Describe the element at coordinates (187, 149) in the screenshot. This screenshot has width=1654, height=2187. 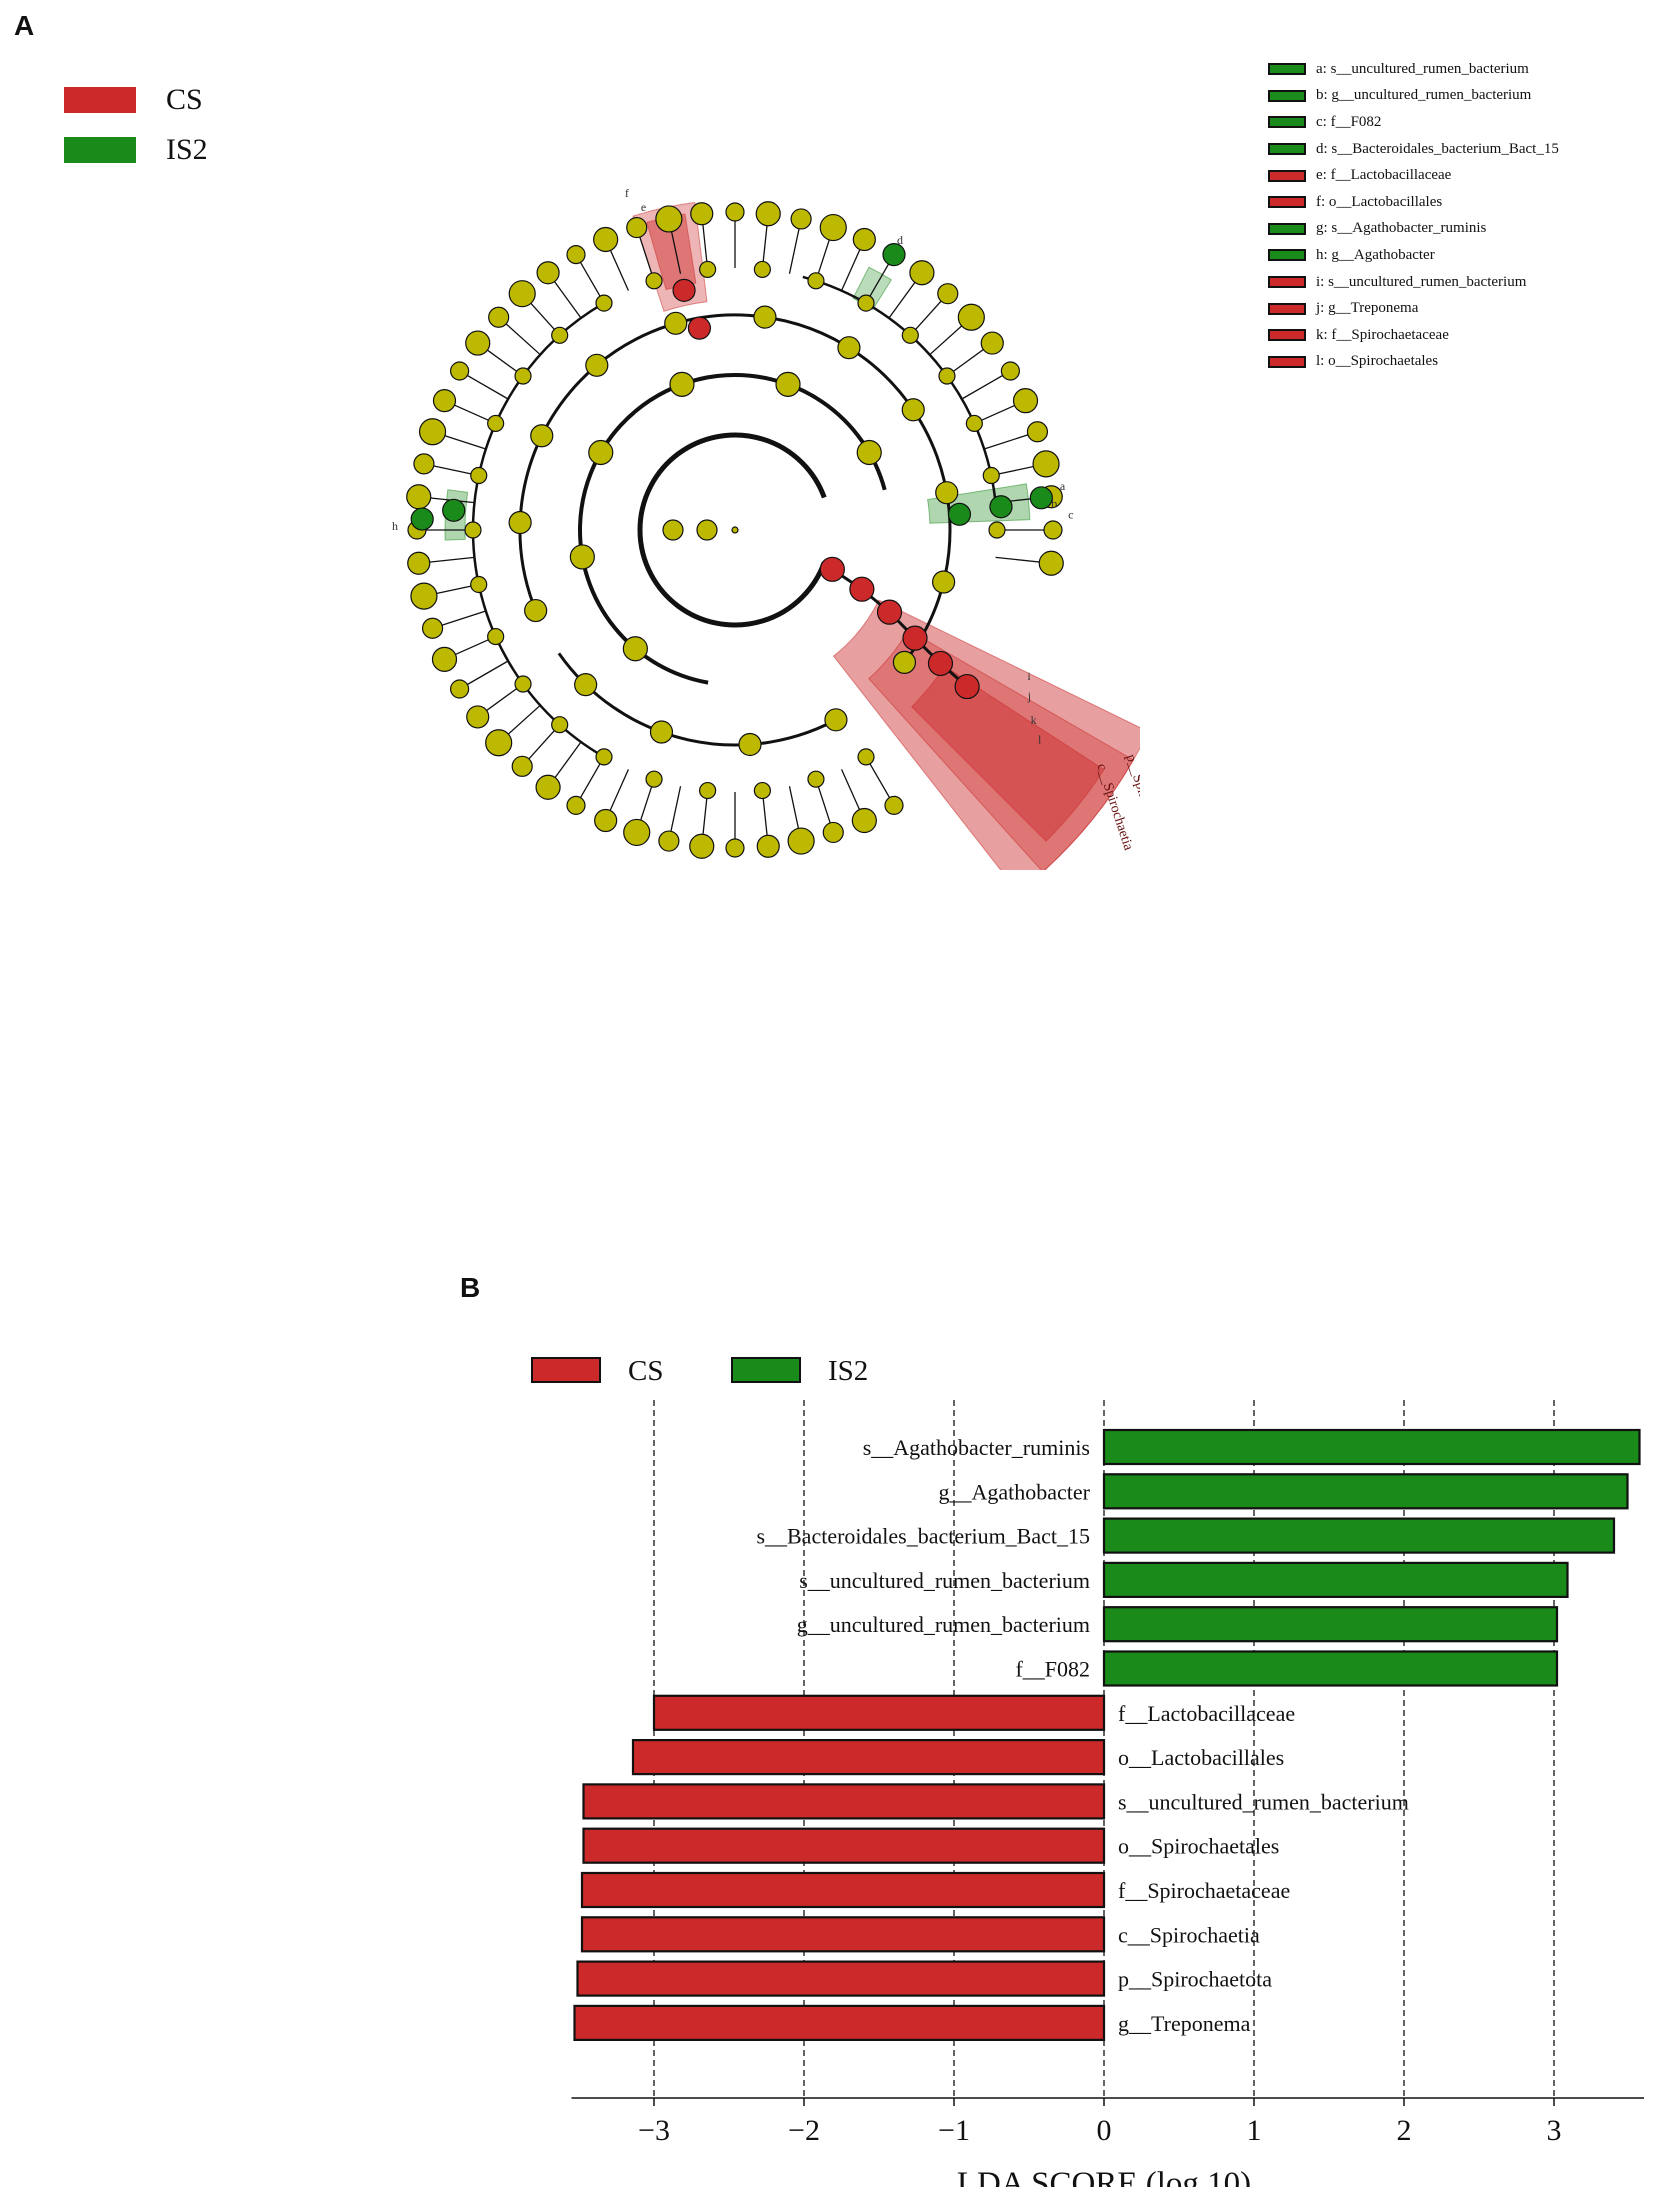
I see `legend-a-is2-label: IS2` at that location.